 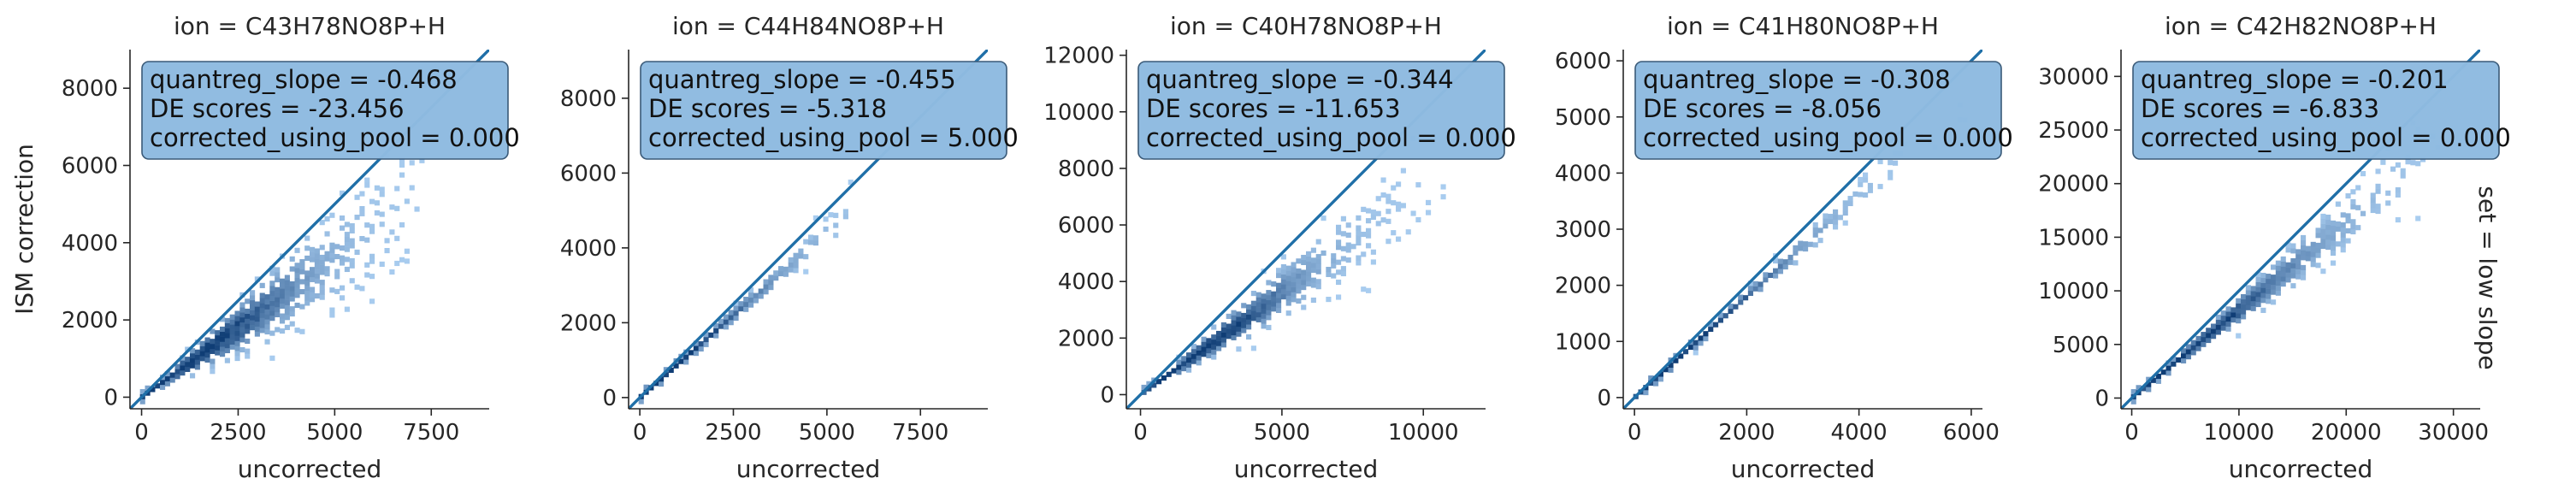 What do you see at coordinates (431, 433) in the screenshot?
I see `x-tick-label: 7500` at bounding box center [431, 433].